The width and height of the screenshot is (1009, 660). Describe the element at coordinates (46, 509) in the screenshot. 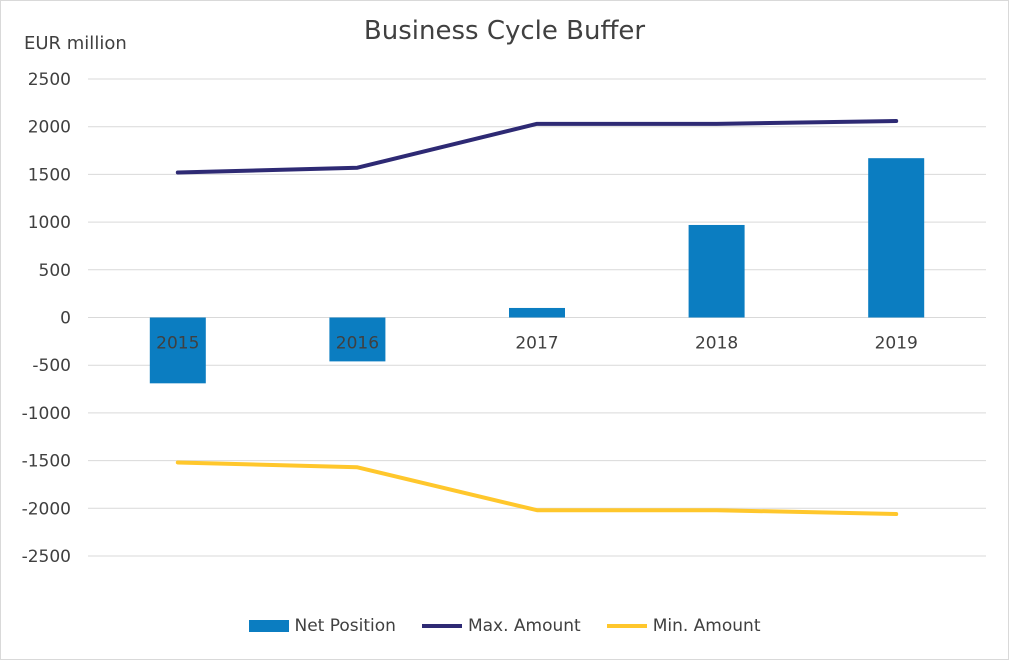

I see `y-tick-label: -2000` at that location.